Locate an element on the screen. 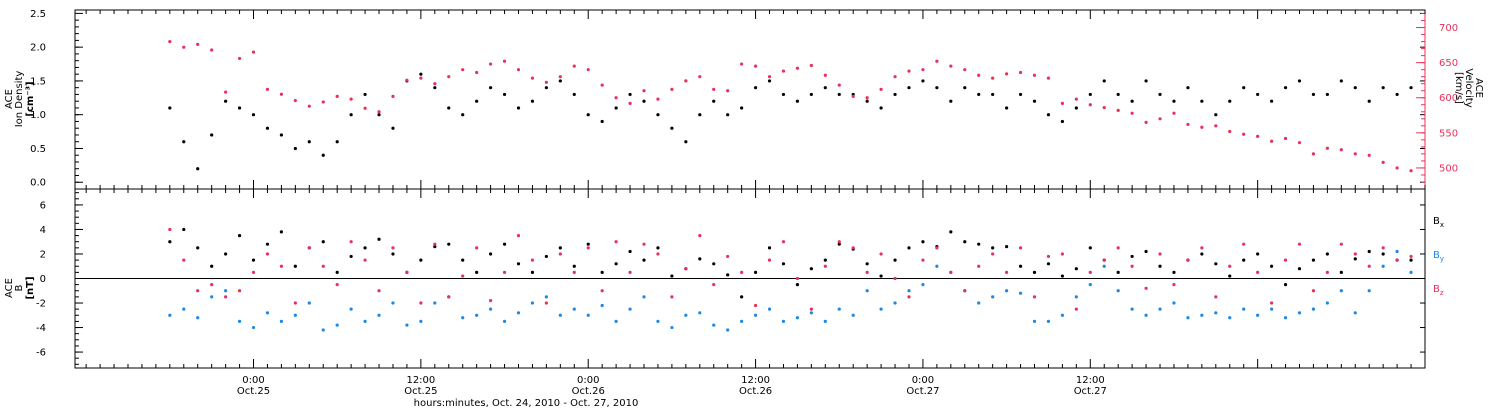  top-right-ytick-label: 650 is located at coordinates (1448, 63).